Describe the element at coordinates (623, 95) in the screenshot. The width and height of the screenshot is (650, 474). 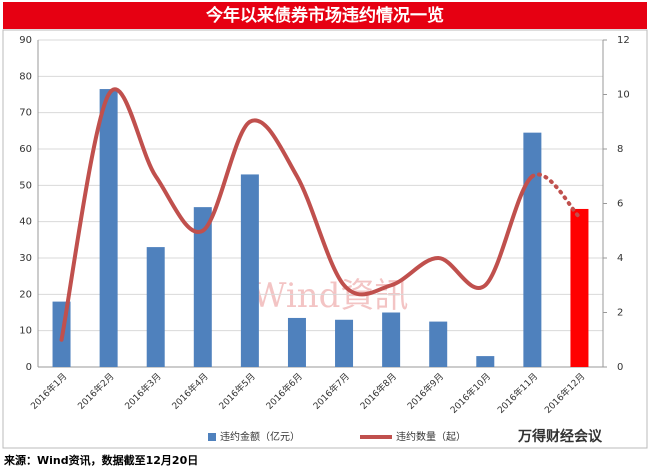
I see `y2-tick-label: 10` at that location.